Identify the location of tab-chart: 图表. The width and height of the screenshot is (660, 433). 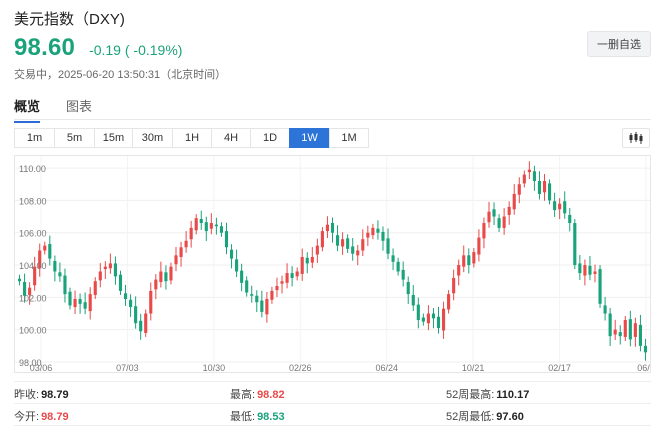
(79, 106).